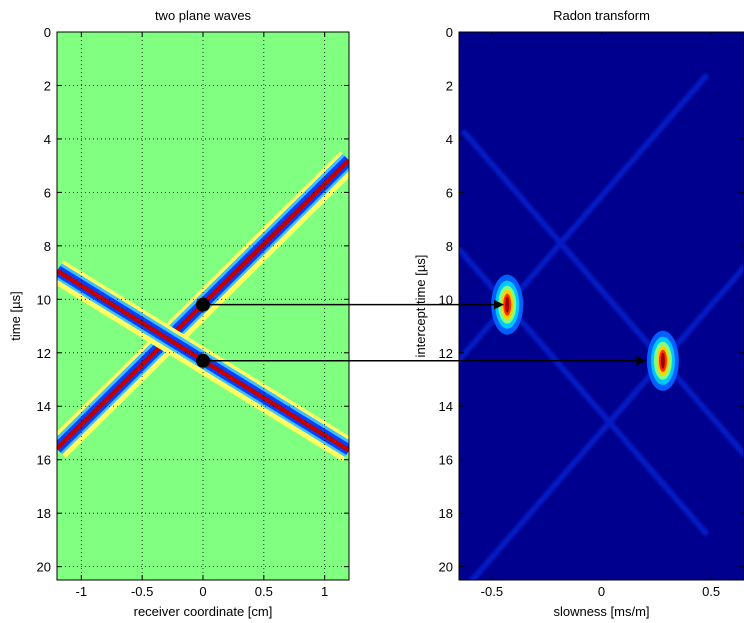  What do you see at coordinates (711, 591) in the screenshot?
I see `right-x-tick-label: 0.5` at bounding box center [711, 591].